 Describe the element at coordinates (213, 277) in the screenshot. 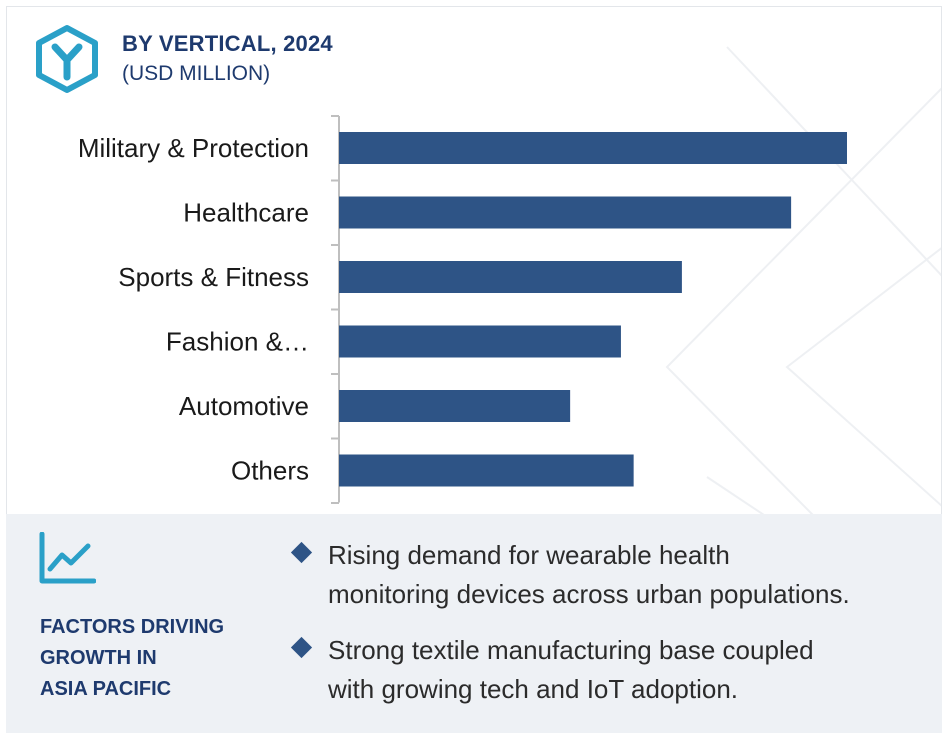

I see `category-label: Sports & Fitness` at that location.